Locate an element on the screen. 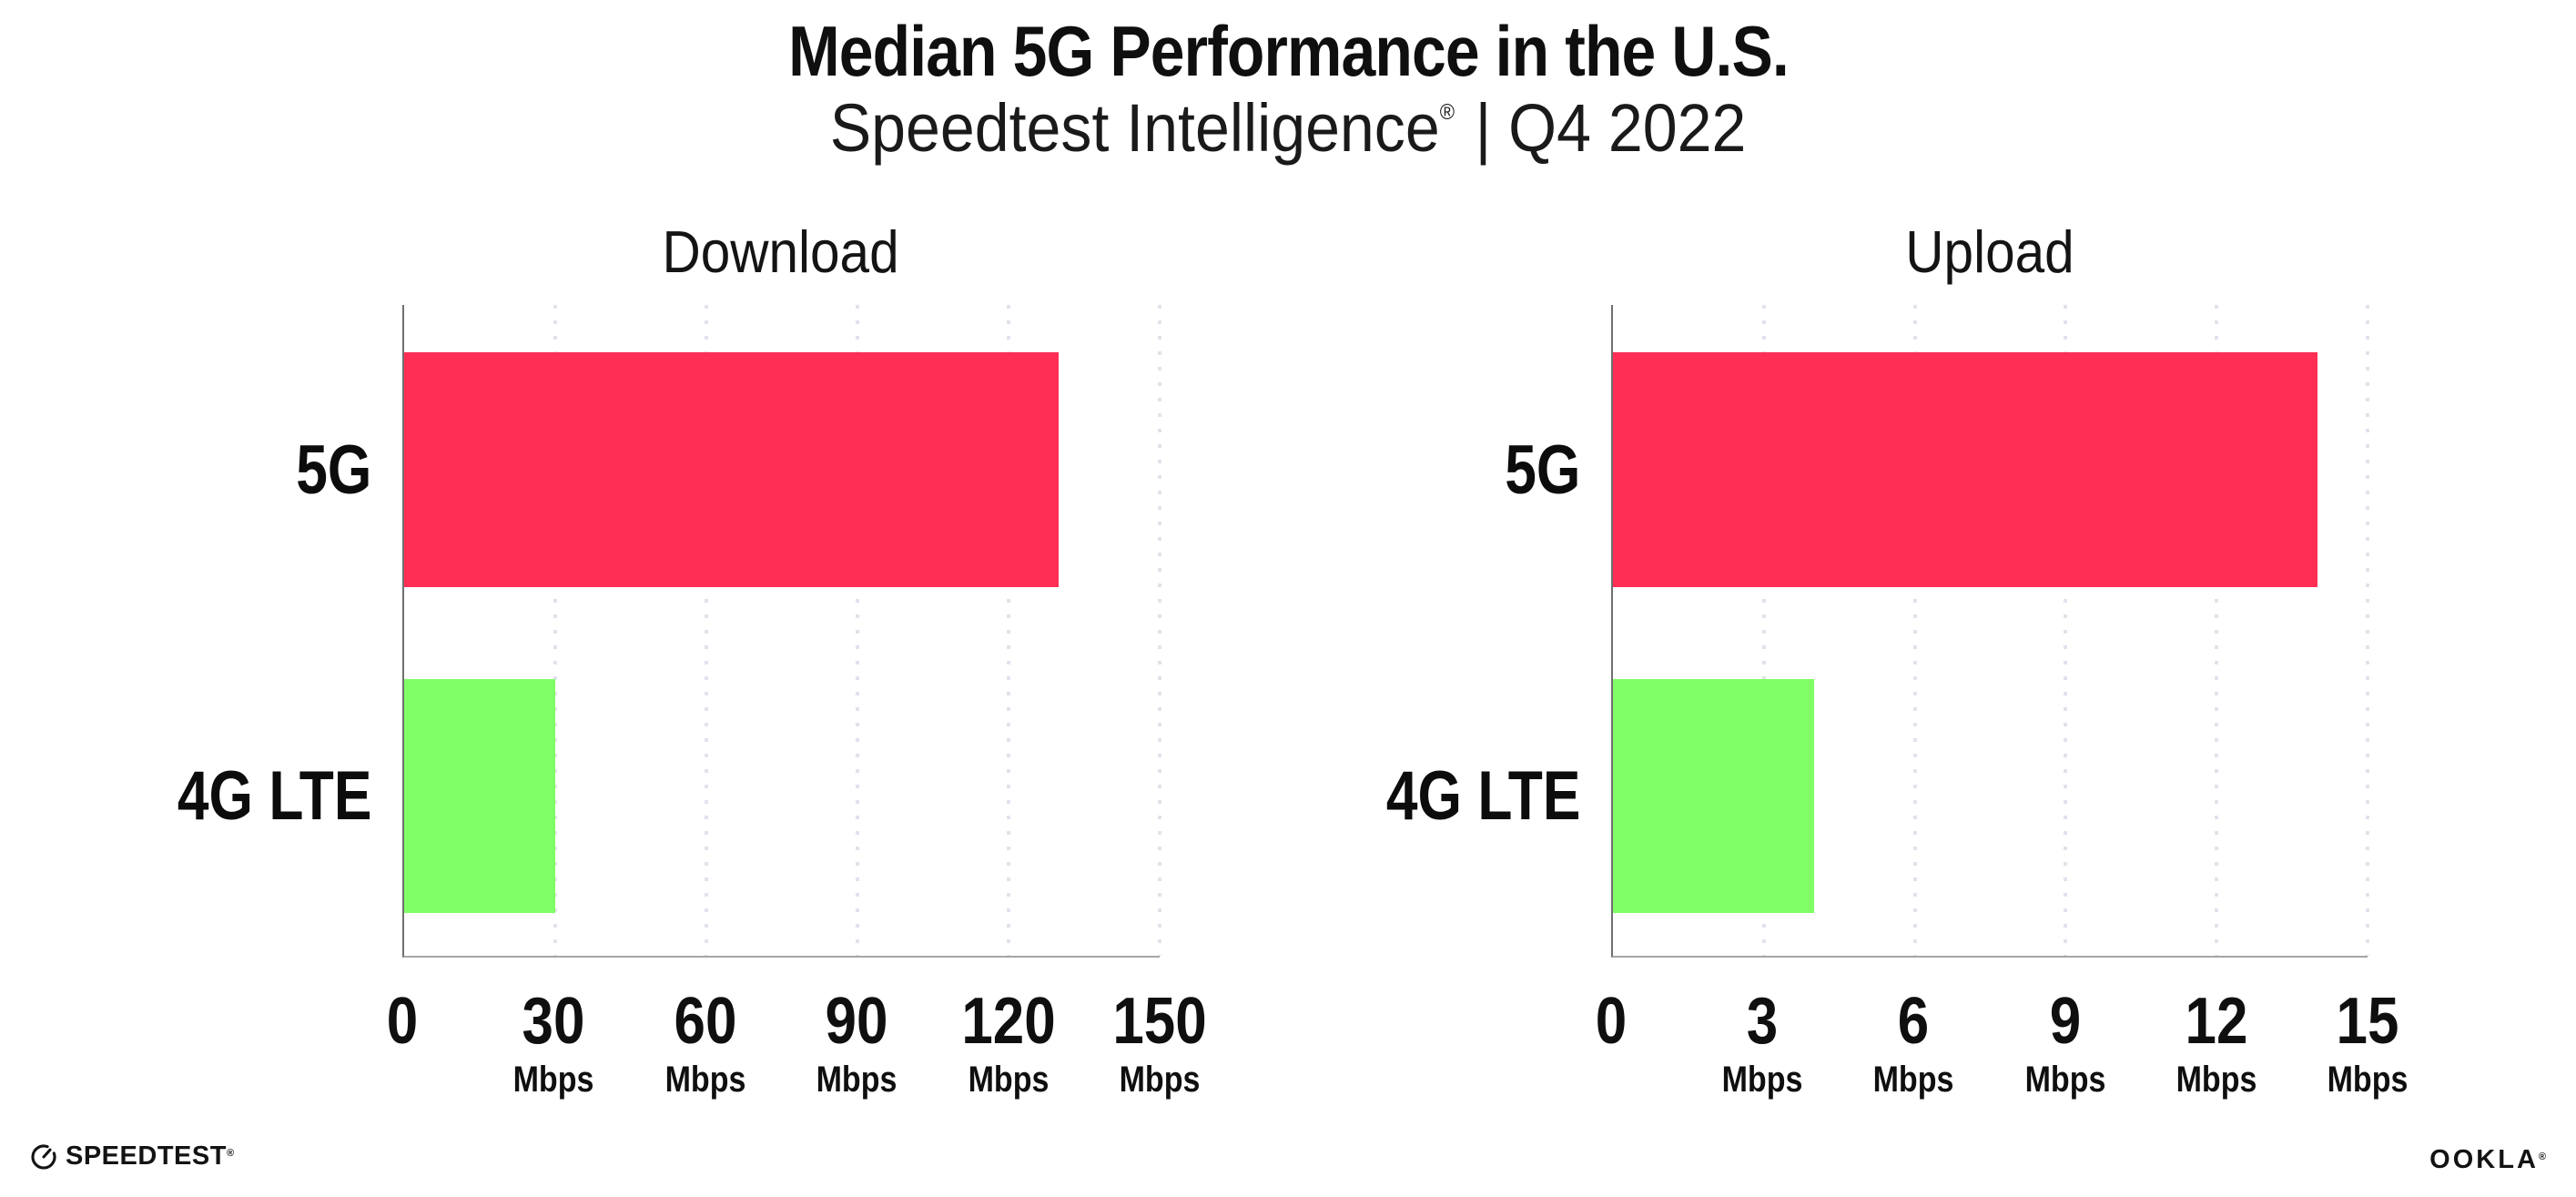 This screenshot has width=2576, height=1197. x-tick-12: 12 Mbps is located at coordinates (2216, 1043).